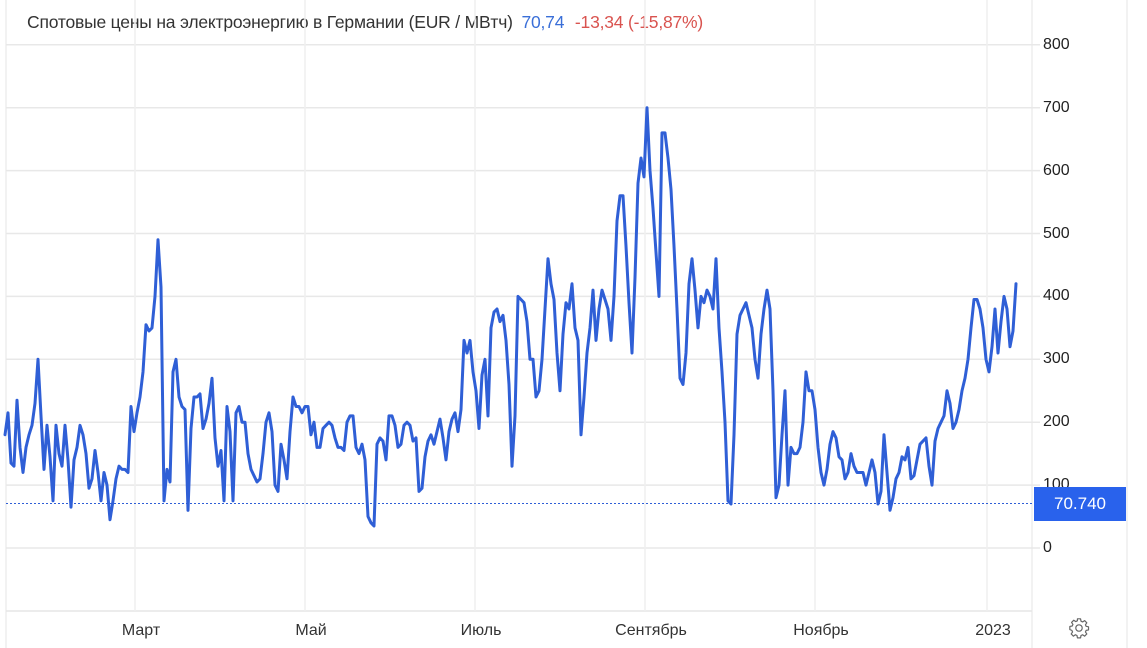  Describe the element at coordinates (1047, 547) in the screenshot. I see `y-tick-label: 0` at that location.